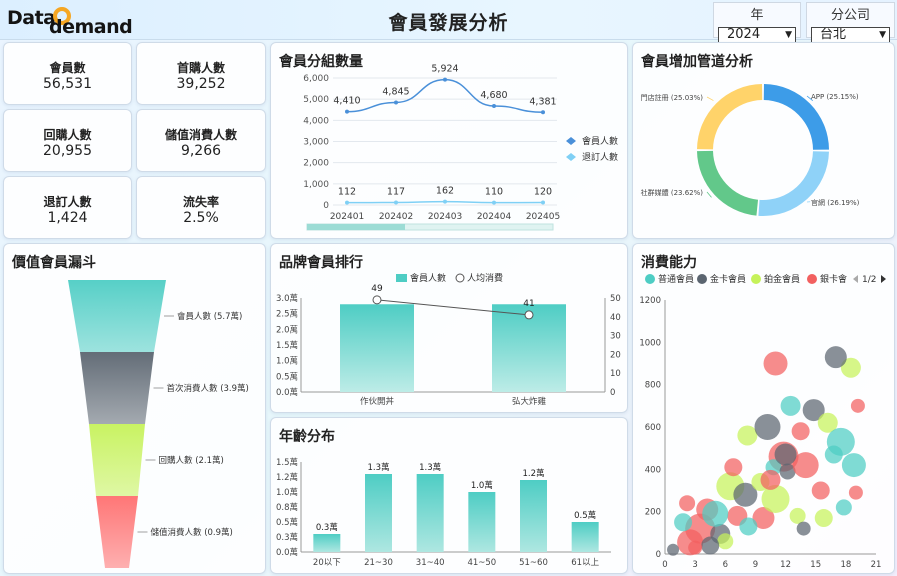 This screenshot has height=576, width=897. What do you see at coordinates (757, 20) in the screenshot?
I see `year-selector: 年 2024 ▼` at bounding box center [757, 20].